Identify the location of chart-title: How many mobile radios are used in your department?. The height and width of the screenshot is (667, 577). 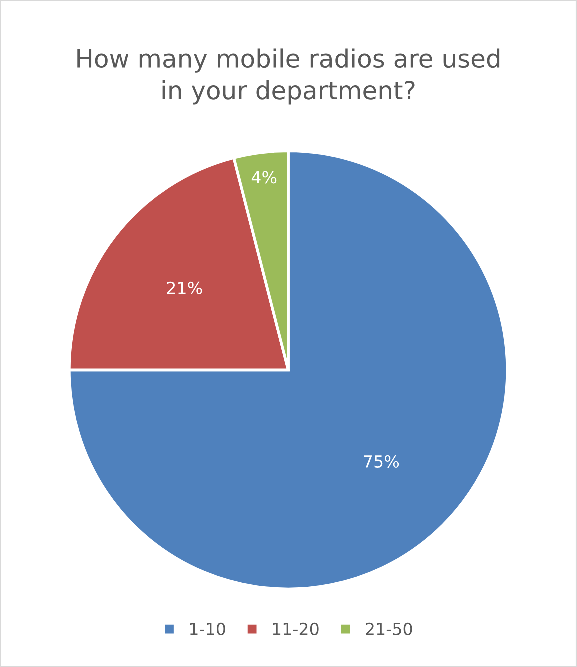
(289, 76).